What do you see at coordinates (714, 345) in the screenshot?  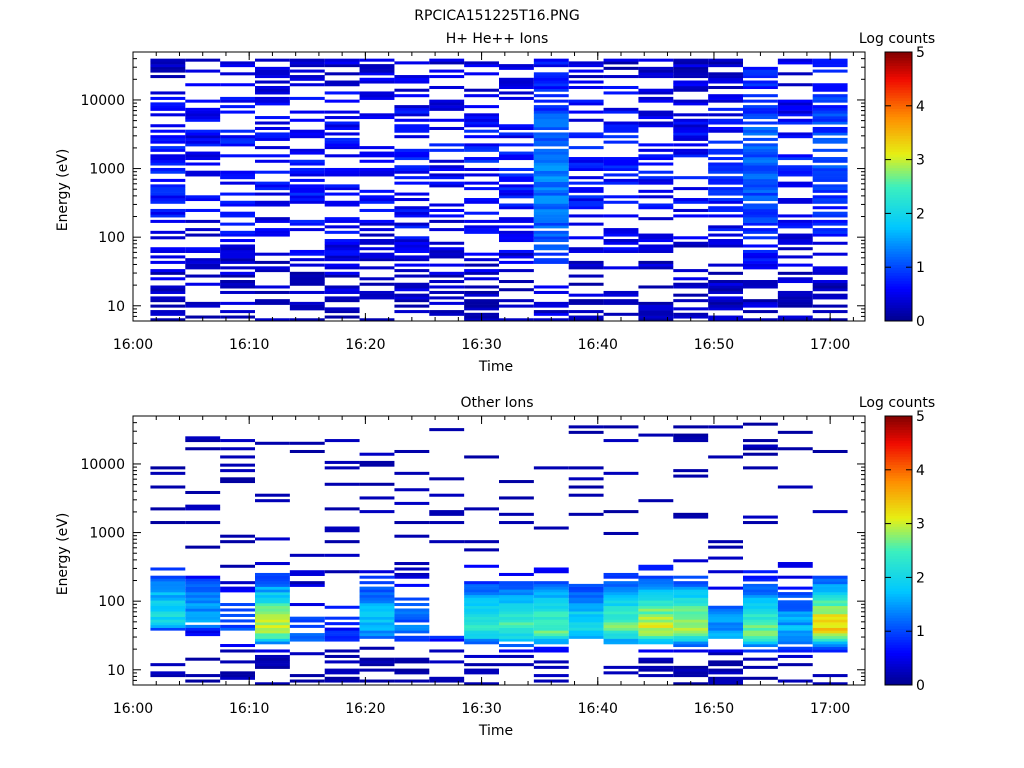 I see `x-tick-label: 16:50` at bounding box center [714, 345].